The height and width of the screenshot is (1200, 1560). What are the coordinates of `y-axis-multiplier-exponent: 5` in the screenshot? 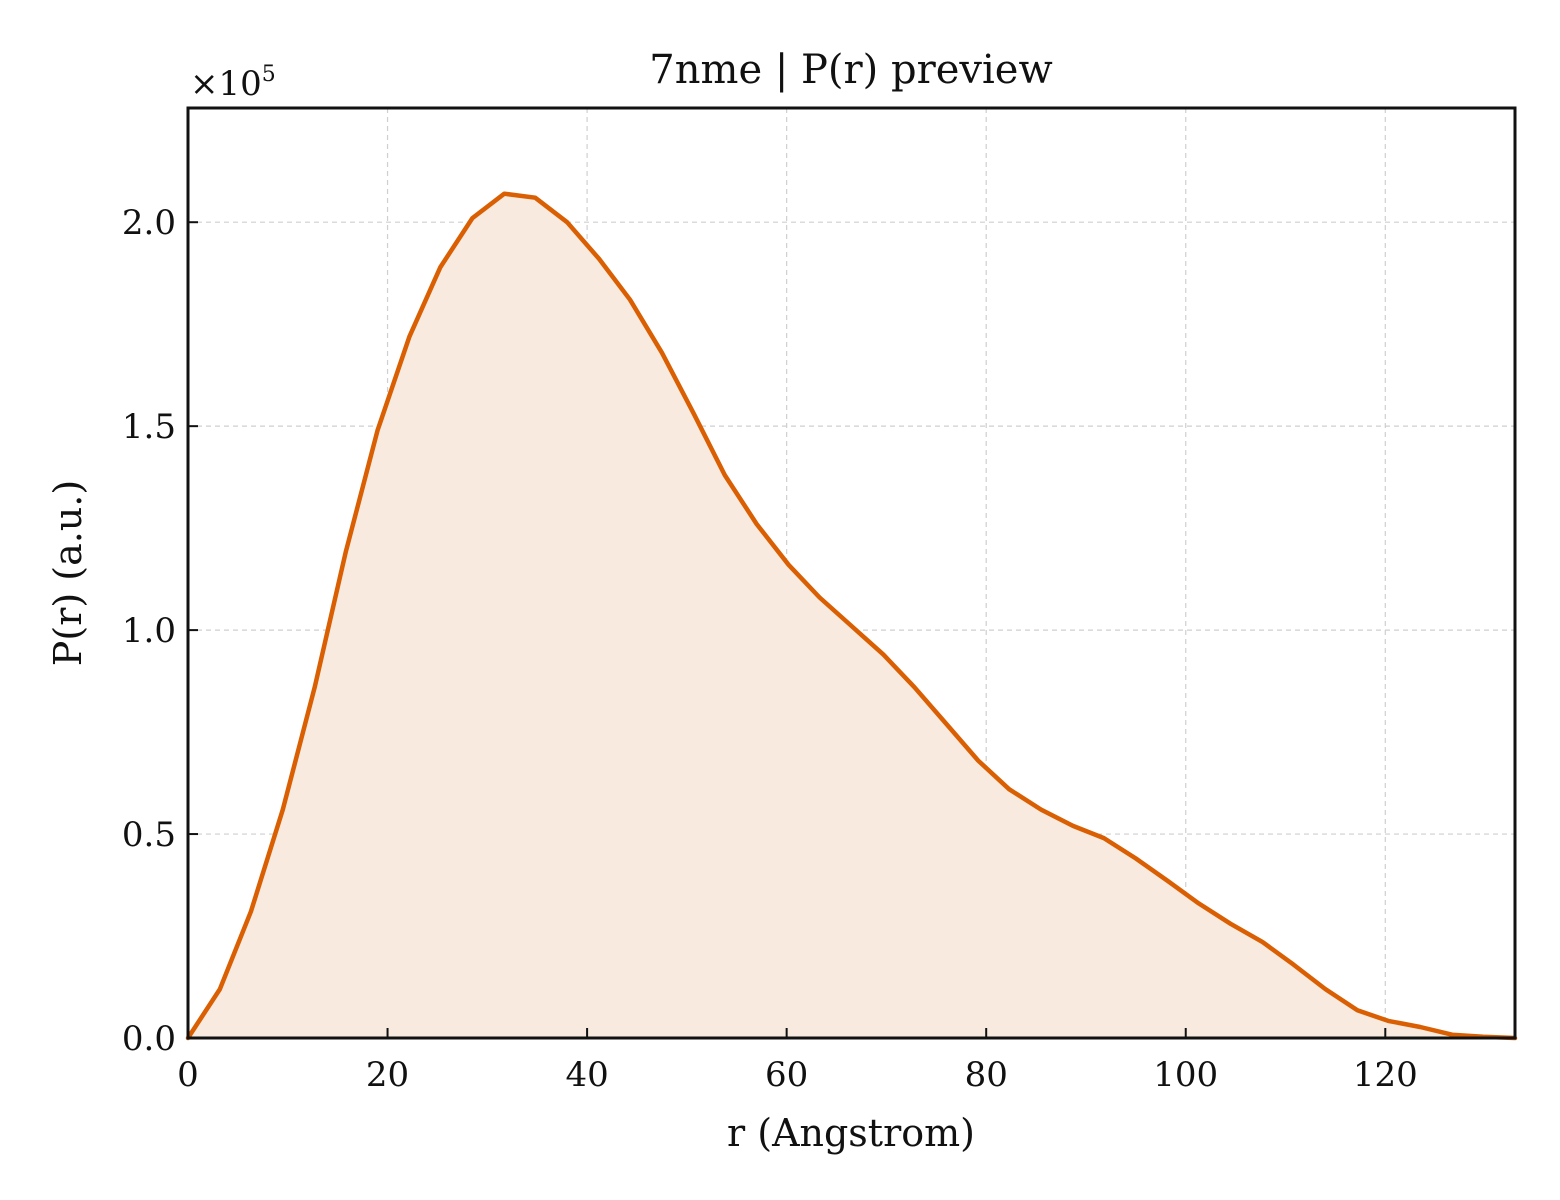 It's located at (269, 74).